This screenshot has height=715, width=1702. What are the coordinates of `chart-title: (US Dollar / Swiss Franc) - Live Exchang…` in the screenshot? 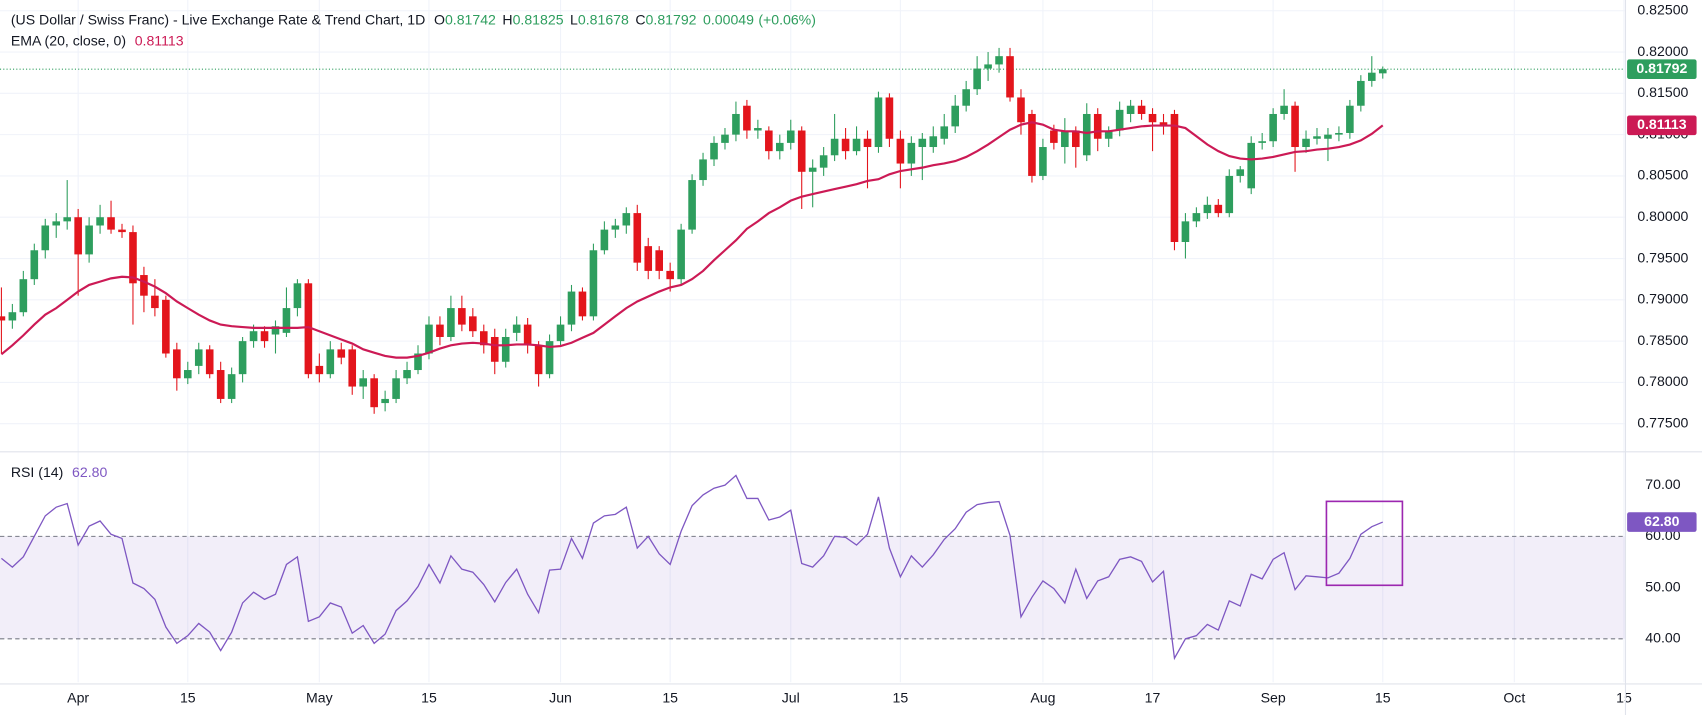 It's located at (218, 19).